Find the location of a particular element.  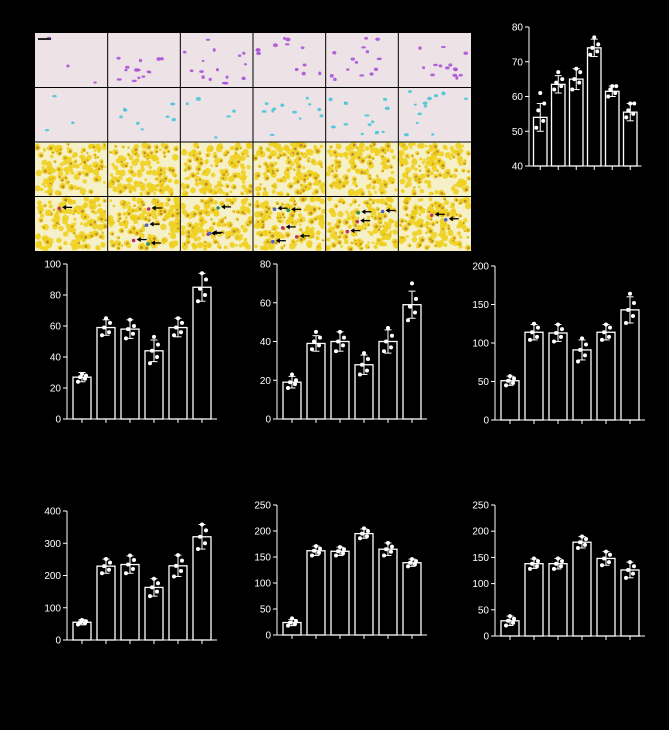

error-bar is located at coordinates (316, 343).